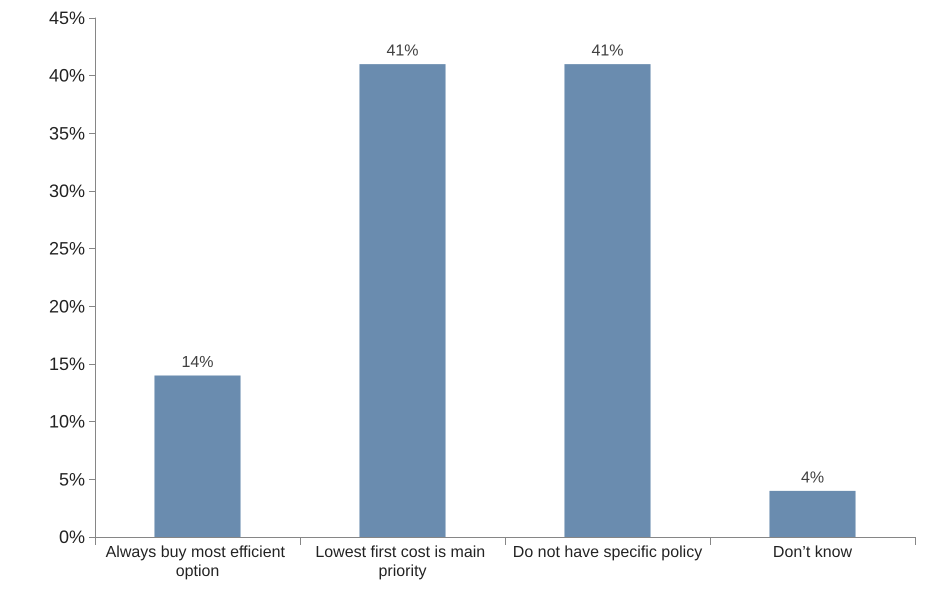 The width and height of the screenshot is (930, 589). Describe the element at coordinates (66, 248) in the screenshot. I see `y-tick-label: 25%` at that location.